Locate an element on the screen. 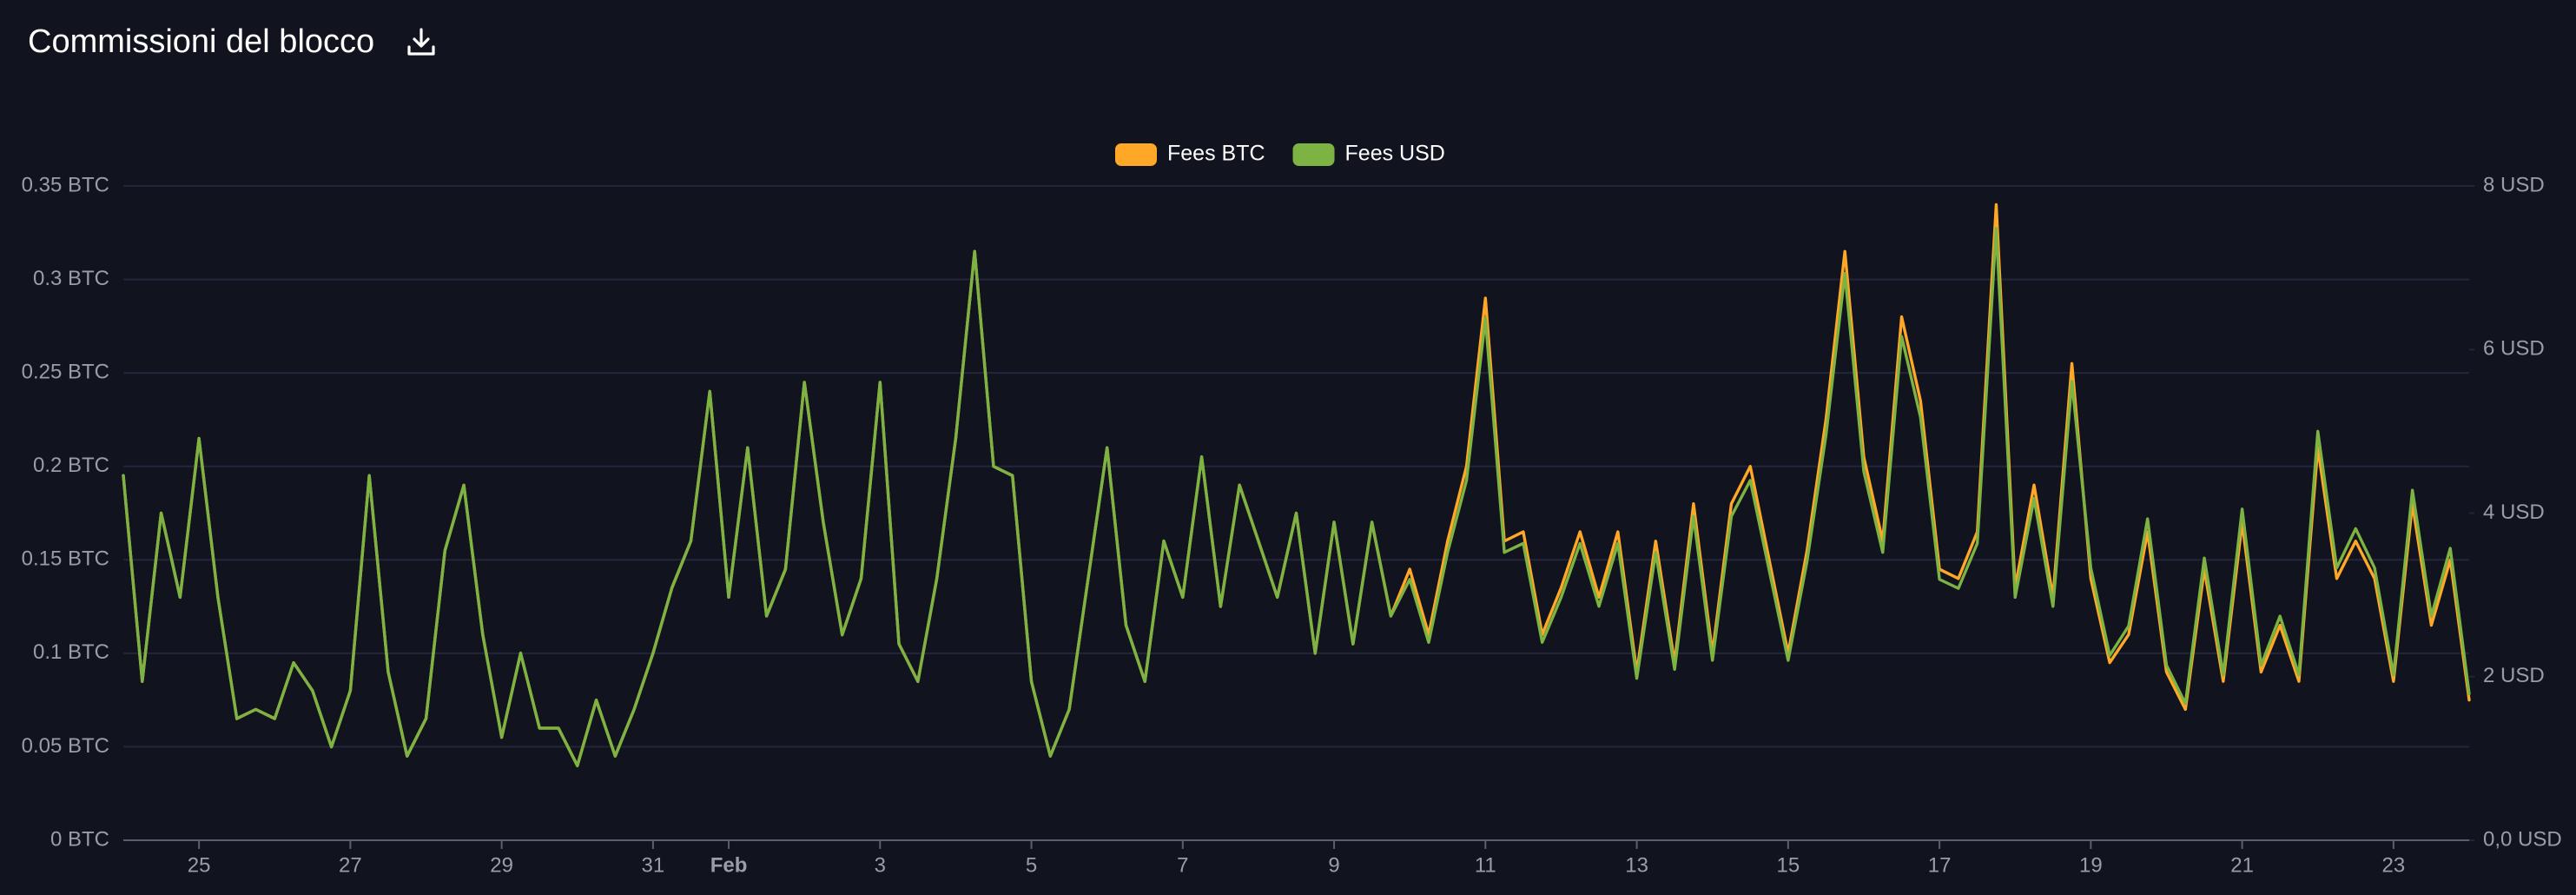 This screenshot has width=2576, height=895. x-tick-label: 27 is located at coordinates (350, 865).